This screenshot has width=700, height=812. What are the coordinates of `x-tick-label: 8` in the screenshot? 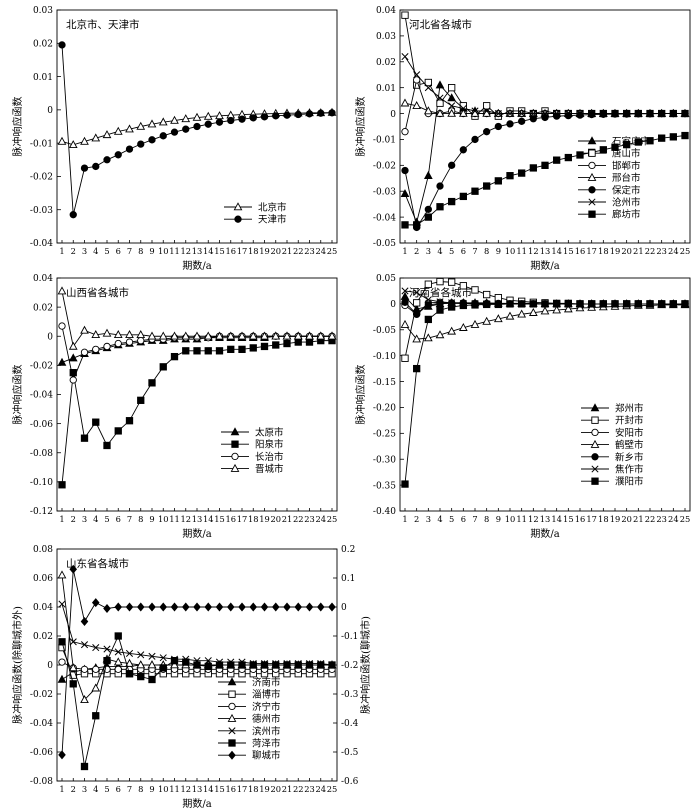 It's located at (486, 519).